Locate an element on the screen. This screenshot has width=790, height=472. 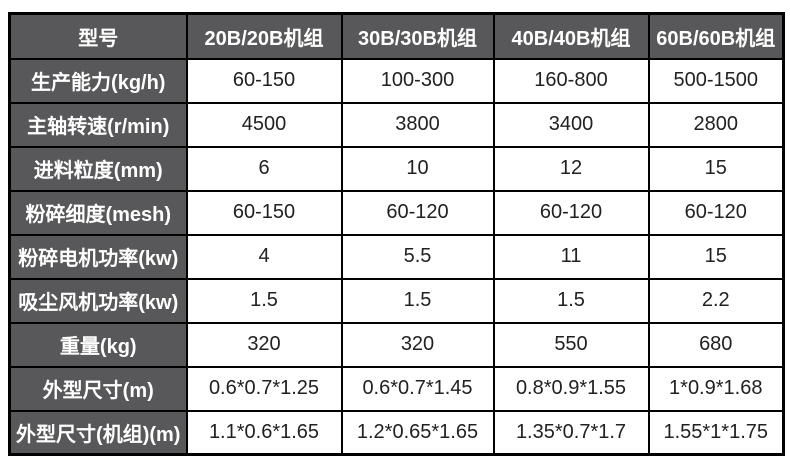
row-label-cell: 外型尺寸(机组)(m) is located at coordinates (98, 432).